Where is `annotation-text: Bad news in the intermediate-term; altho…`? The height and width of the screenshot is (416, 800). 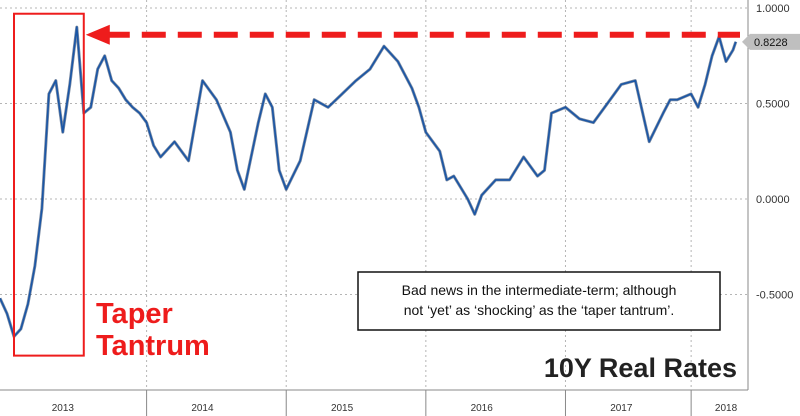 annotation-text: Bad news in the intermediate-term; altho… is located at coordinates (539, 290).